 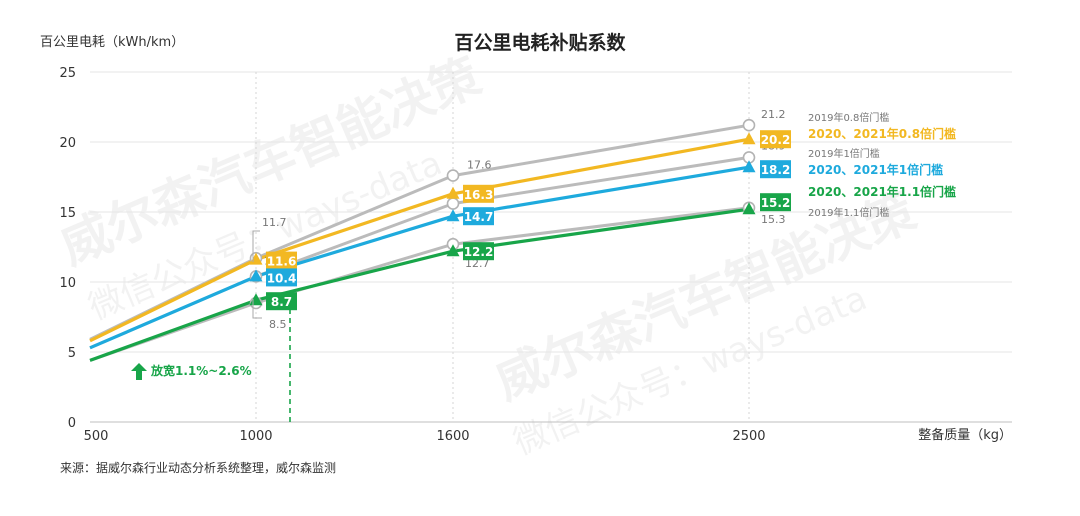 I want to click on y-tick-label: 15, so click(x=67, y=213).